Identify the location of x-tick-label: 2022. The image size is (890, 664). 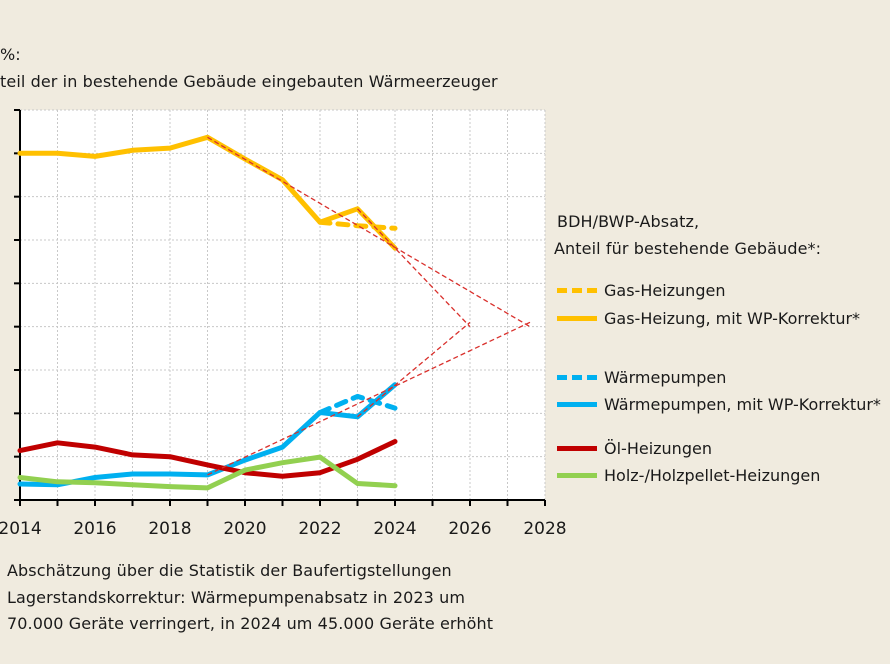
(319, 529).